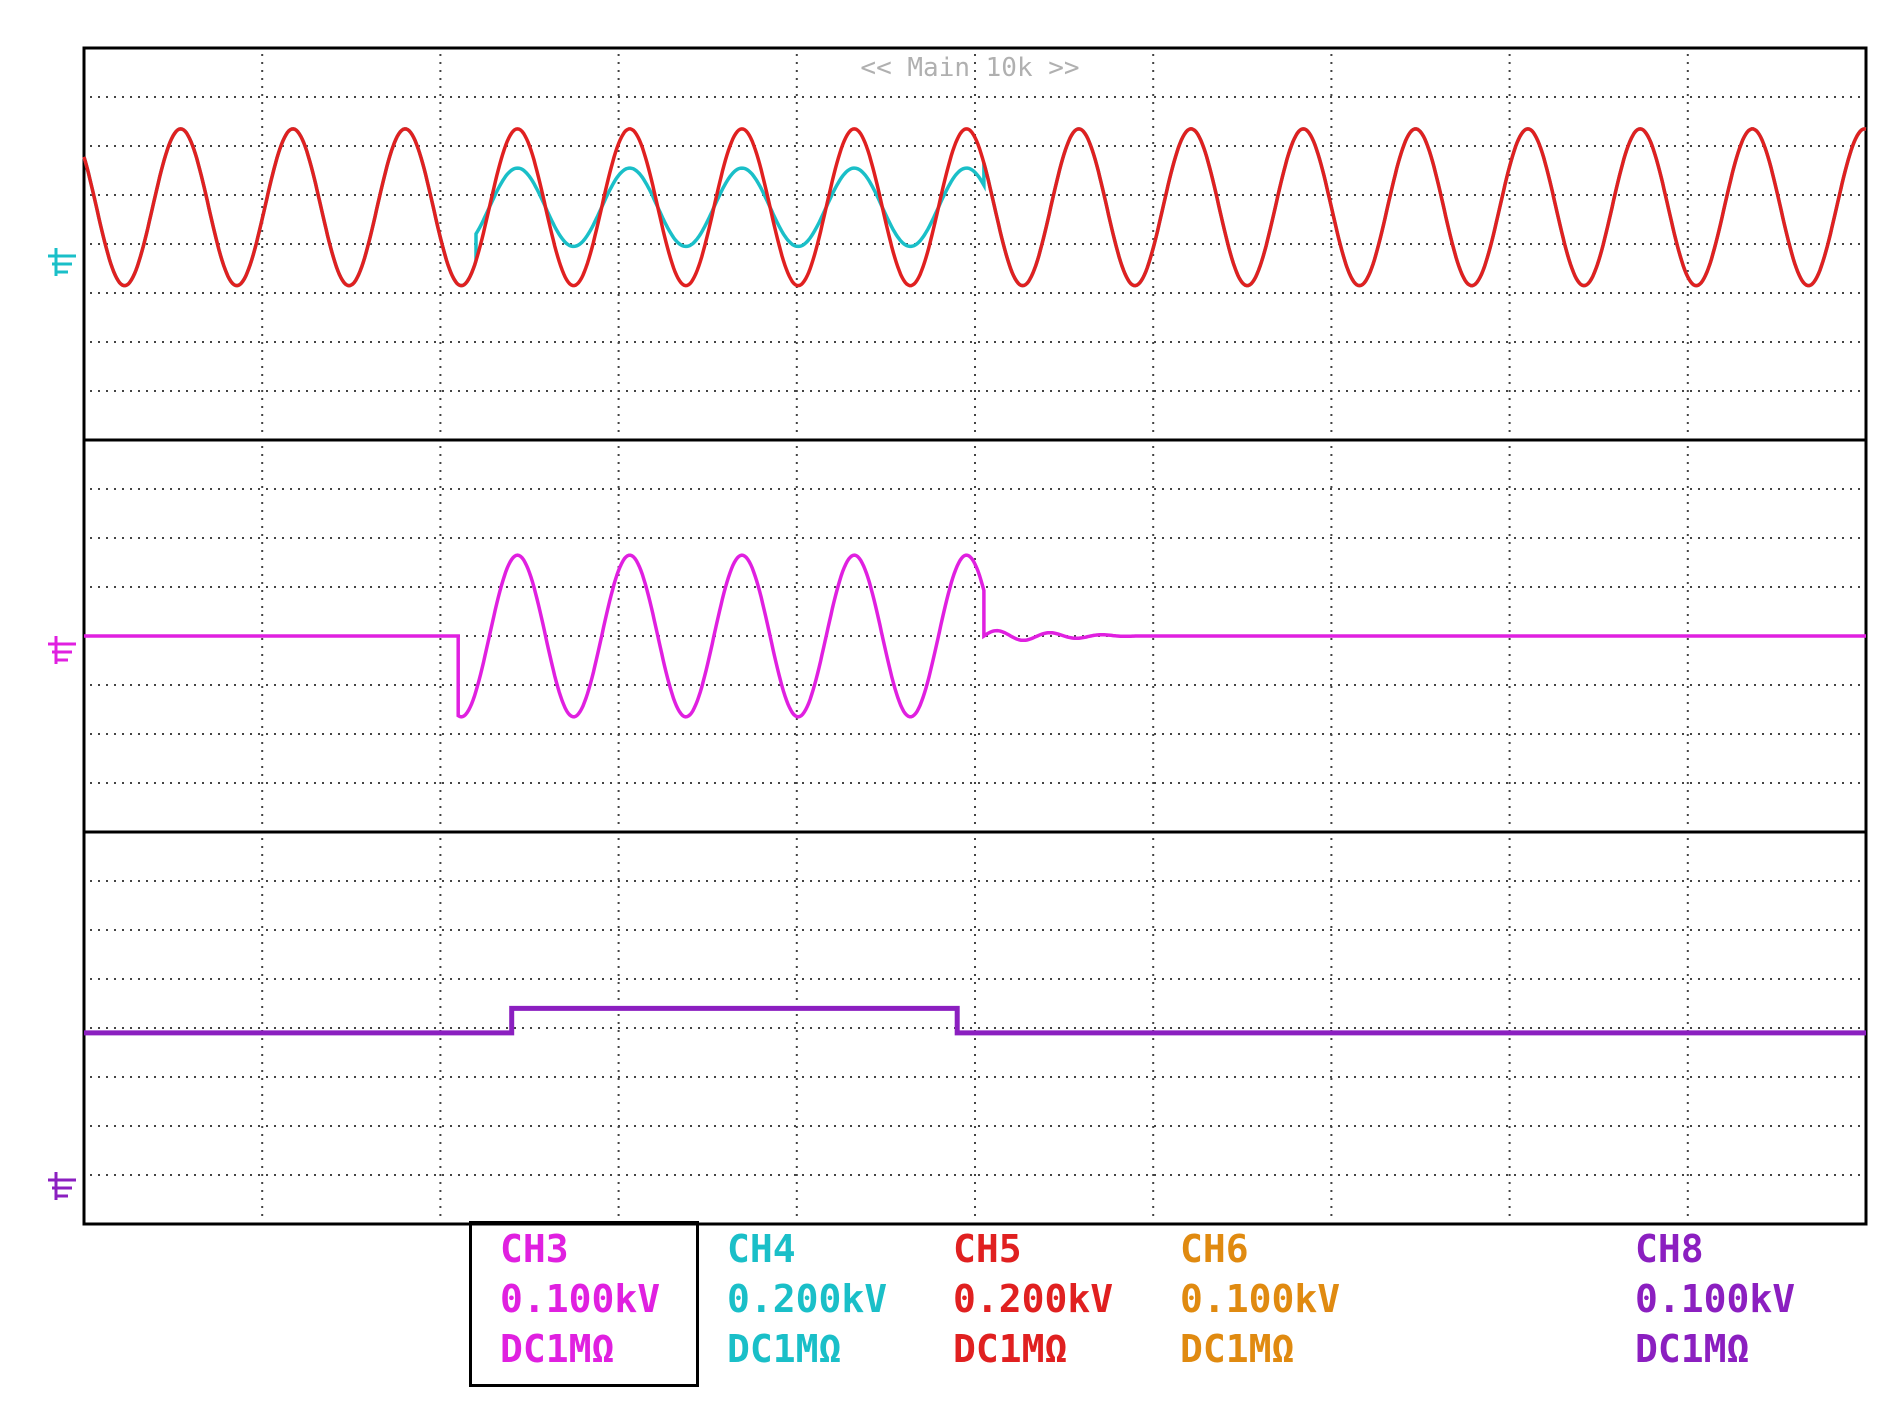  I want to click on channel-name: CH6, so click(1214, 1249).